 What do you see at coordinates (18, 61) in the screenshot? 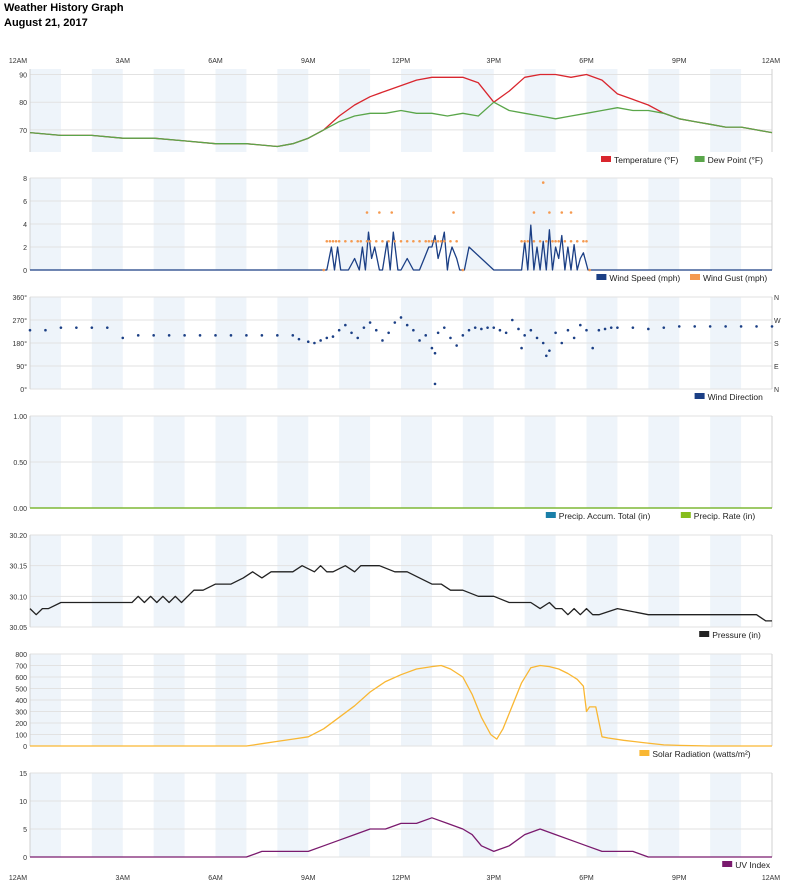
I see `top-hour-tick-0: 12AM` at bounding box center [18, 61].